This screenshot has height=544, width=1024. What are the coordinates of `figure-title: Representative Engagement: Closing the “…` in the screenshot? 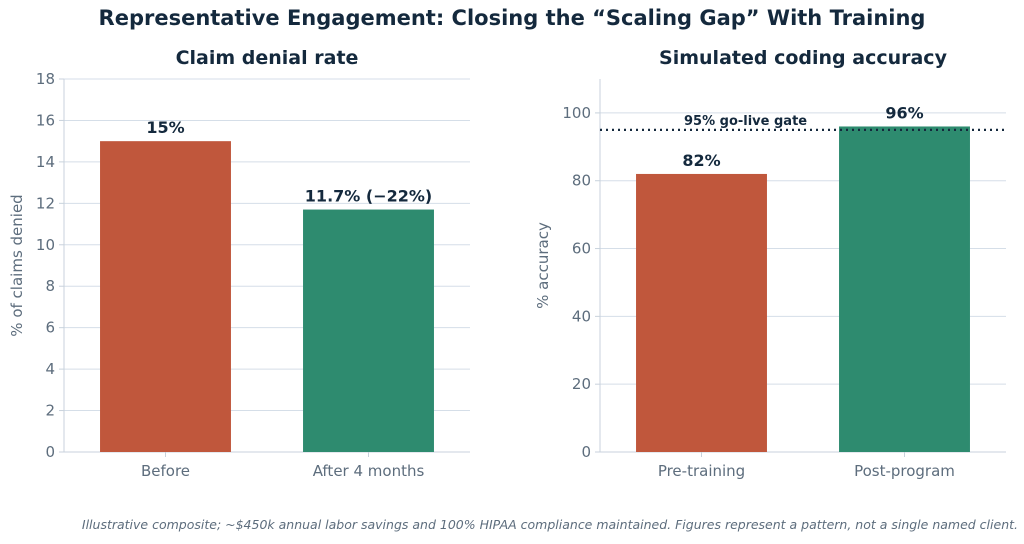 It's located at (512, 18).